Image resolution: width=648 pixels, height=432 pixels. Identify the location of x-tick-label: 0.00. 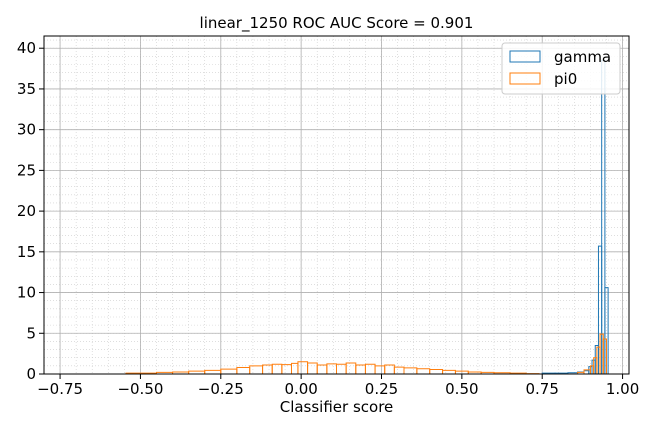
(300, 389).